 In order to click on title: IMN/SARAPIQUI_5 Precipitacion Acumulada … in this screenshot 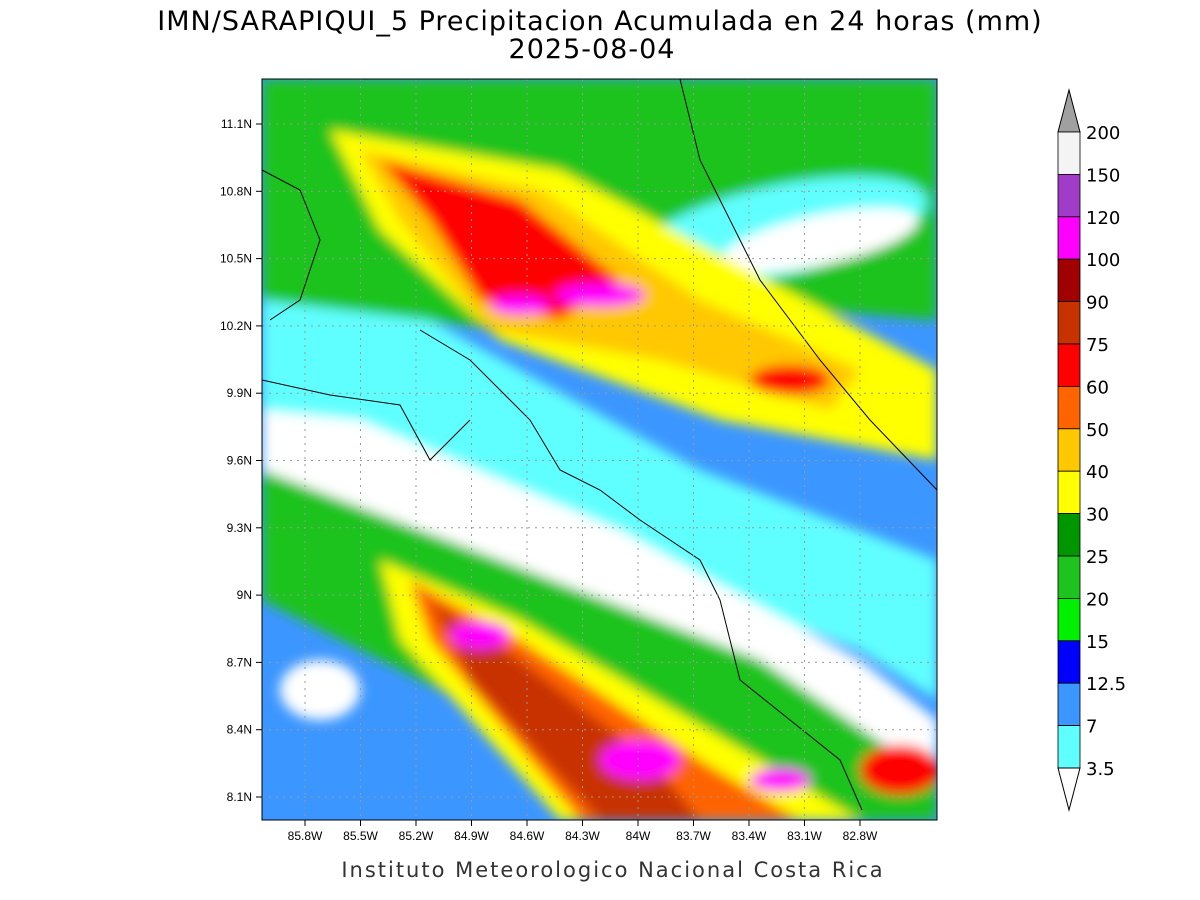, I will do `click(599, 21)`.